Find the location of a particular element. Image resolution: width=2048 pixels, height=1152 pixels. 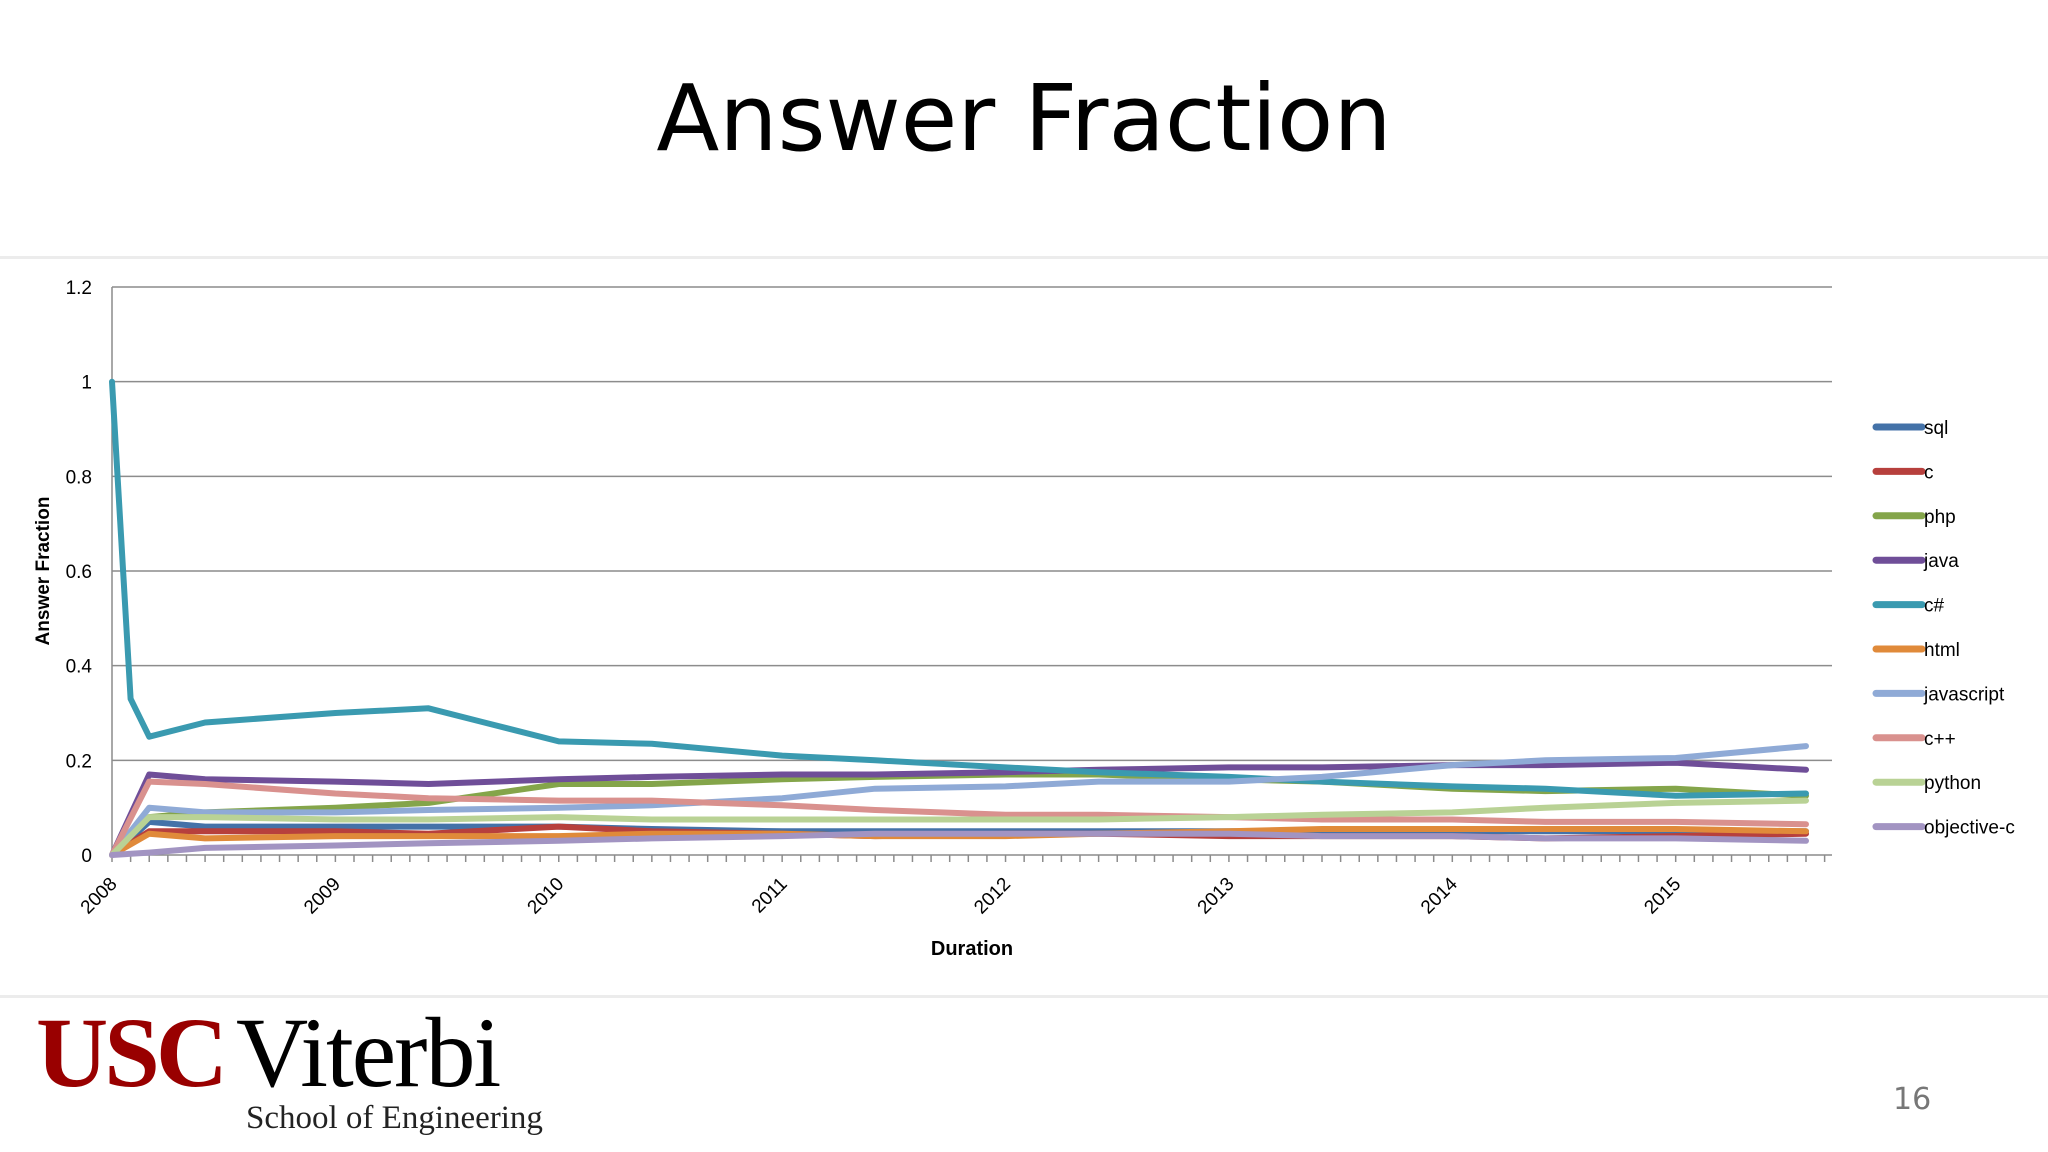

y-tick-label: 1 is located at coordinates (86, 383).